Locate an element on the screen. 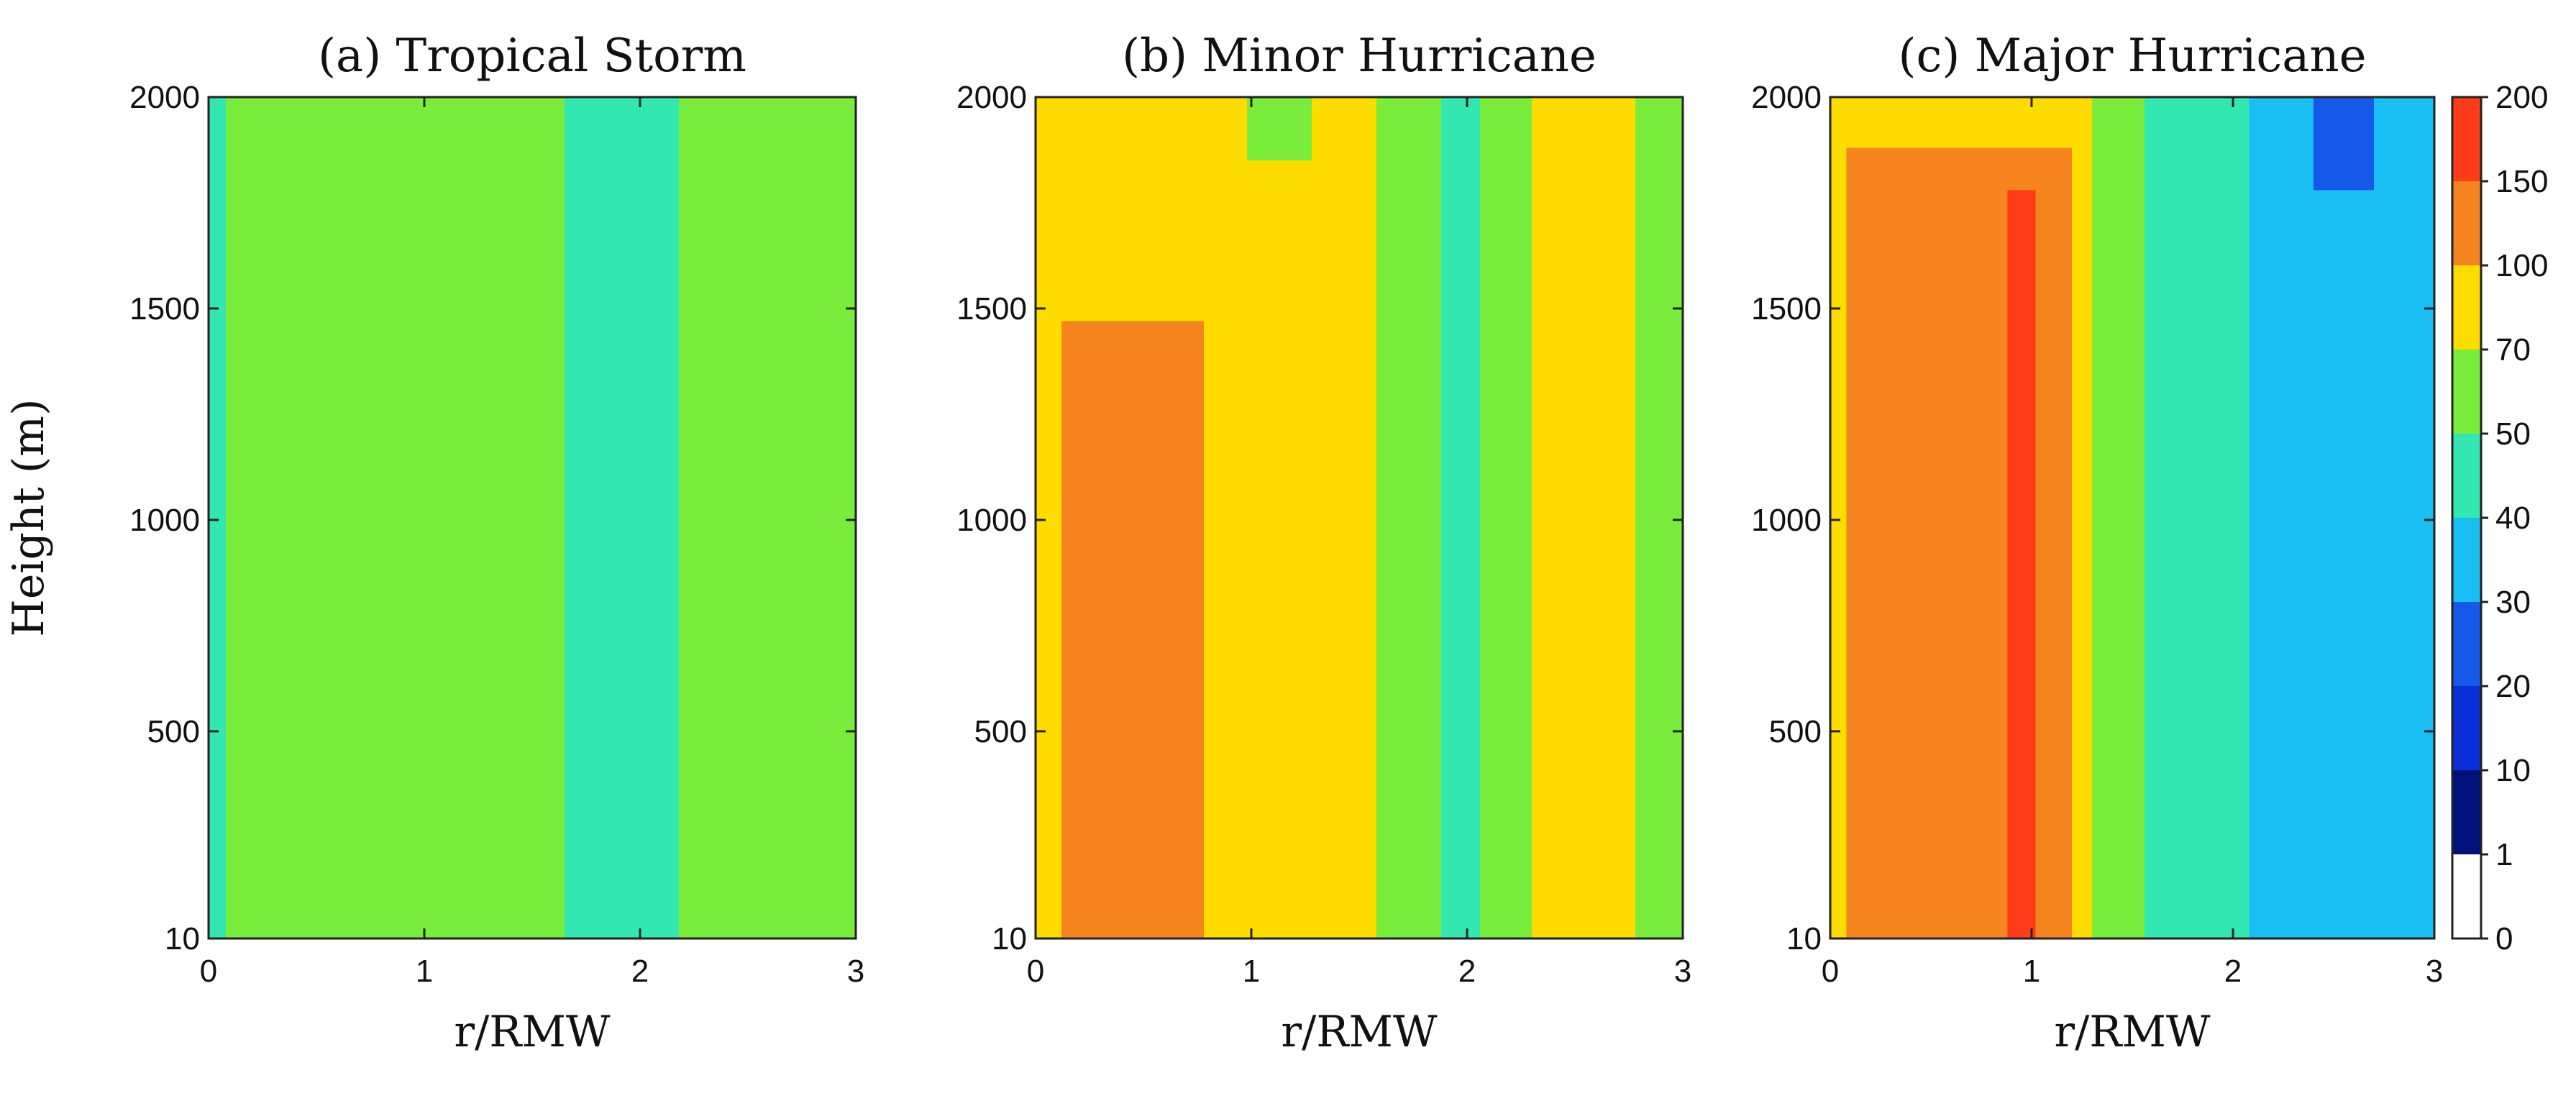  y-axis-label: Height (m) is located at coordinates (29, 518).